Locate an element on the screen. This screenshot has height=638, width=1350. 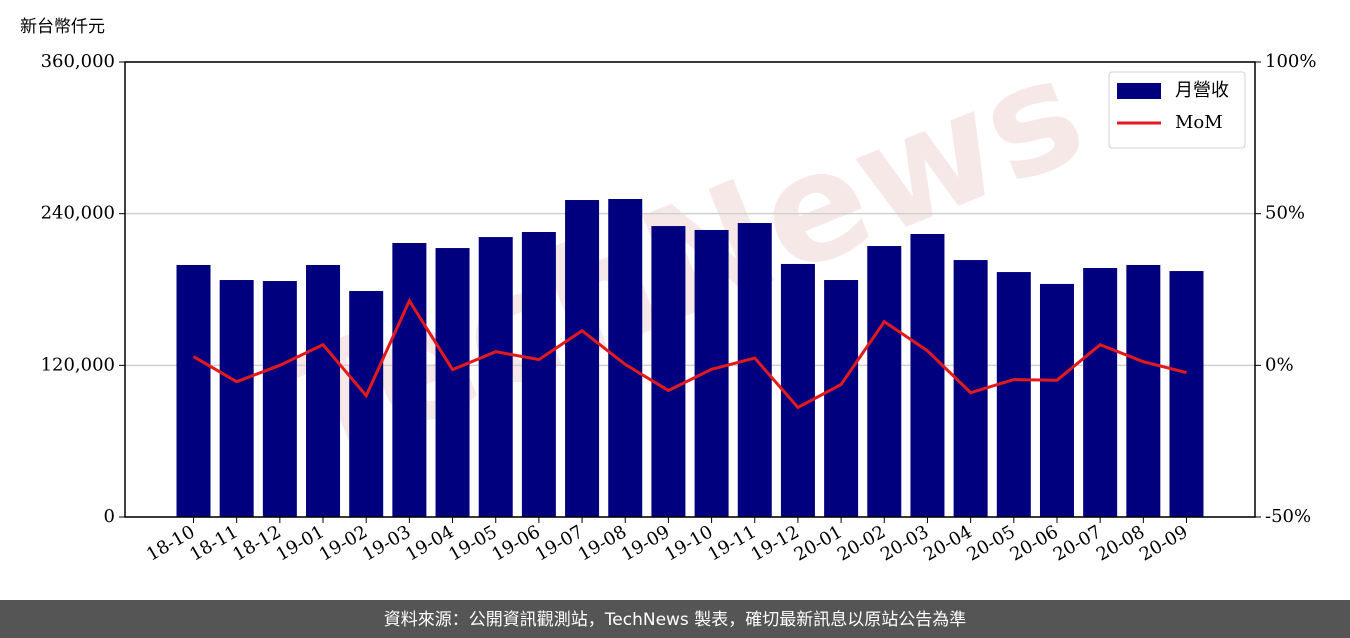
x-tick-label: 19-05 is located at coordinates (472, 543).